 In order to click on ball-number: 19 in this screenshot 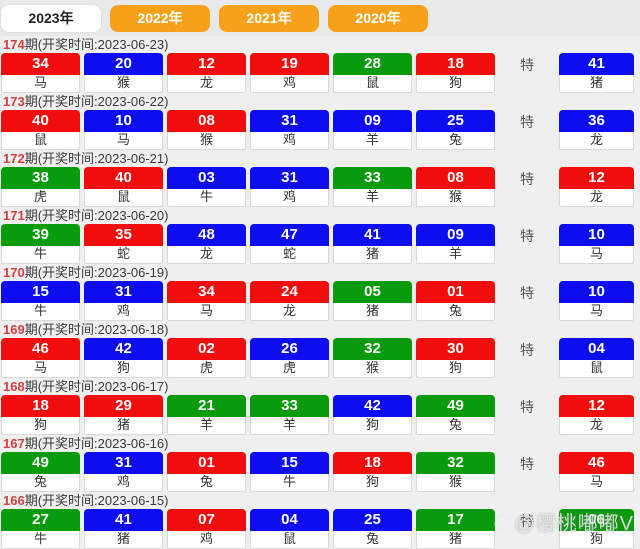, I will do `click(289, 64)`.